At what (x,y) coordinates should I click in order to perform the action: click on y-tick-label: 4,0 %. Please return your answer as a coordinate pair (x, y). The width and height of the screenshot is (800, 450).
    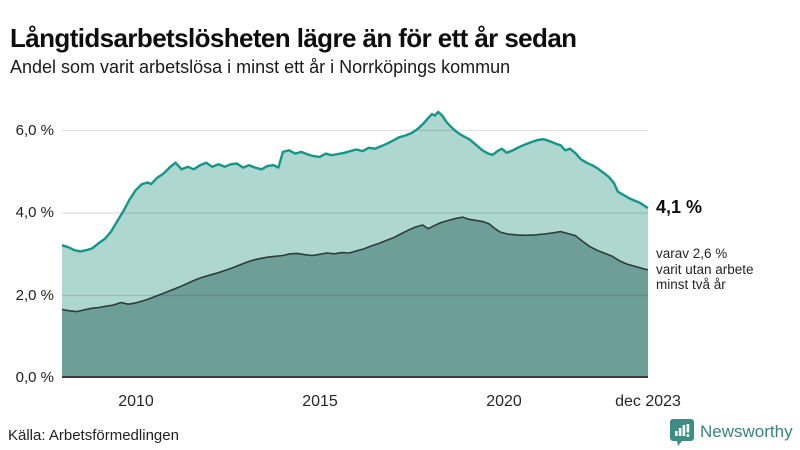
    Looking at the image, I should click on (34, 212).